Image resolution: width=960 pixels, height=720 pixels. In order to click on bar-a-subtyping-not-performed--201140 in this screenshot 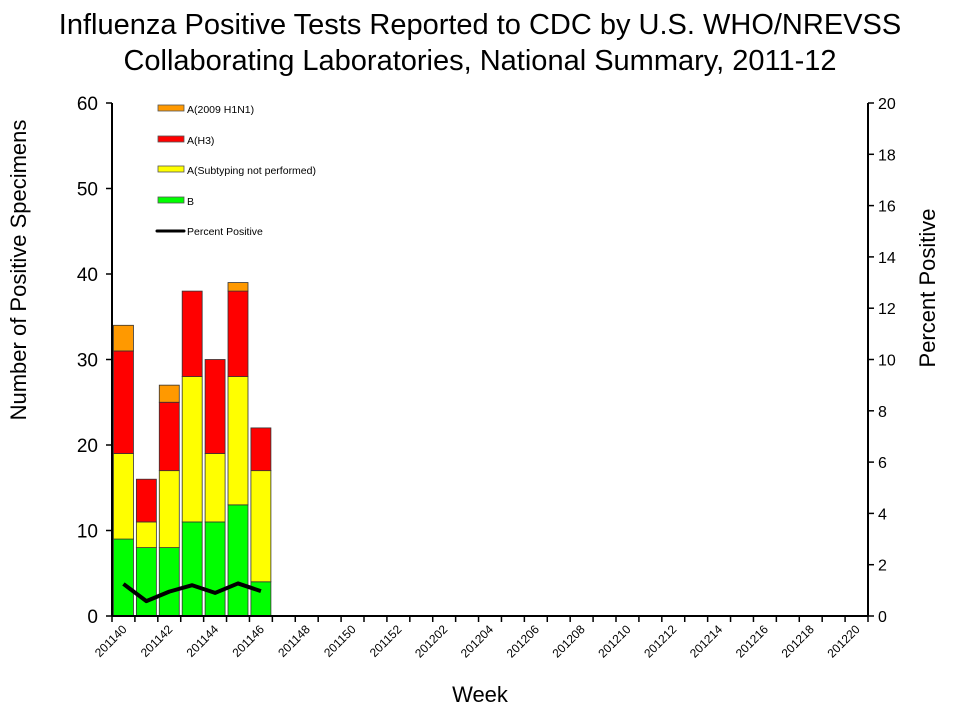, I will do `click(123, 496)`.